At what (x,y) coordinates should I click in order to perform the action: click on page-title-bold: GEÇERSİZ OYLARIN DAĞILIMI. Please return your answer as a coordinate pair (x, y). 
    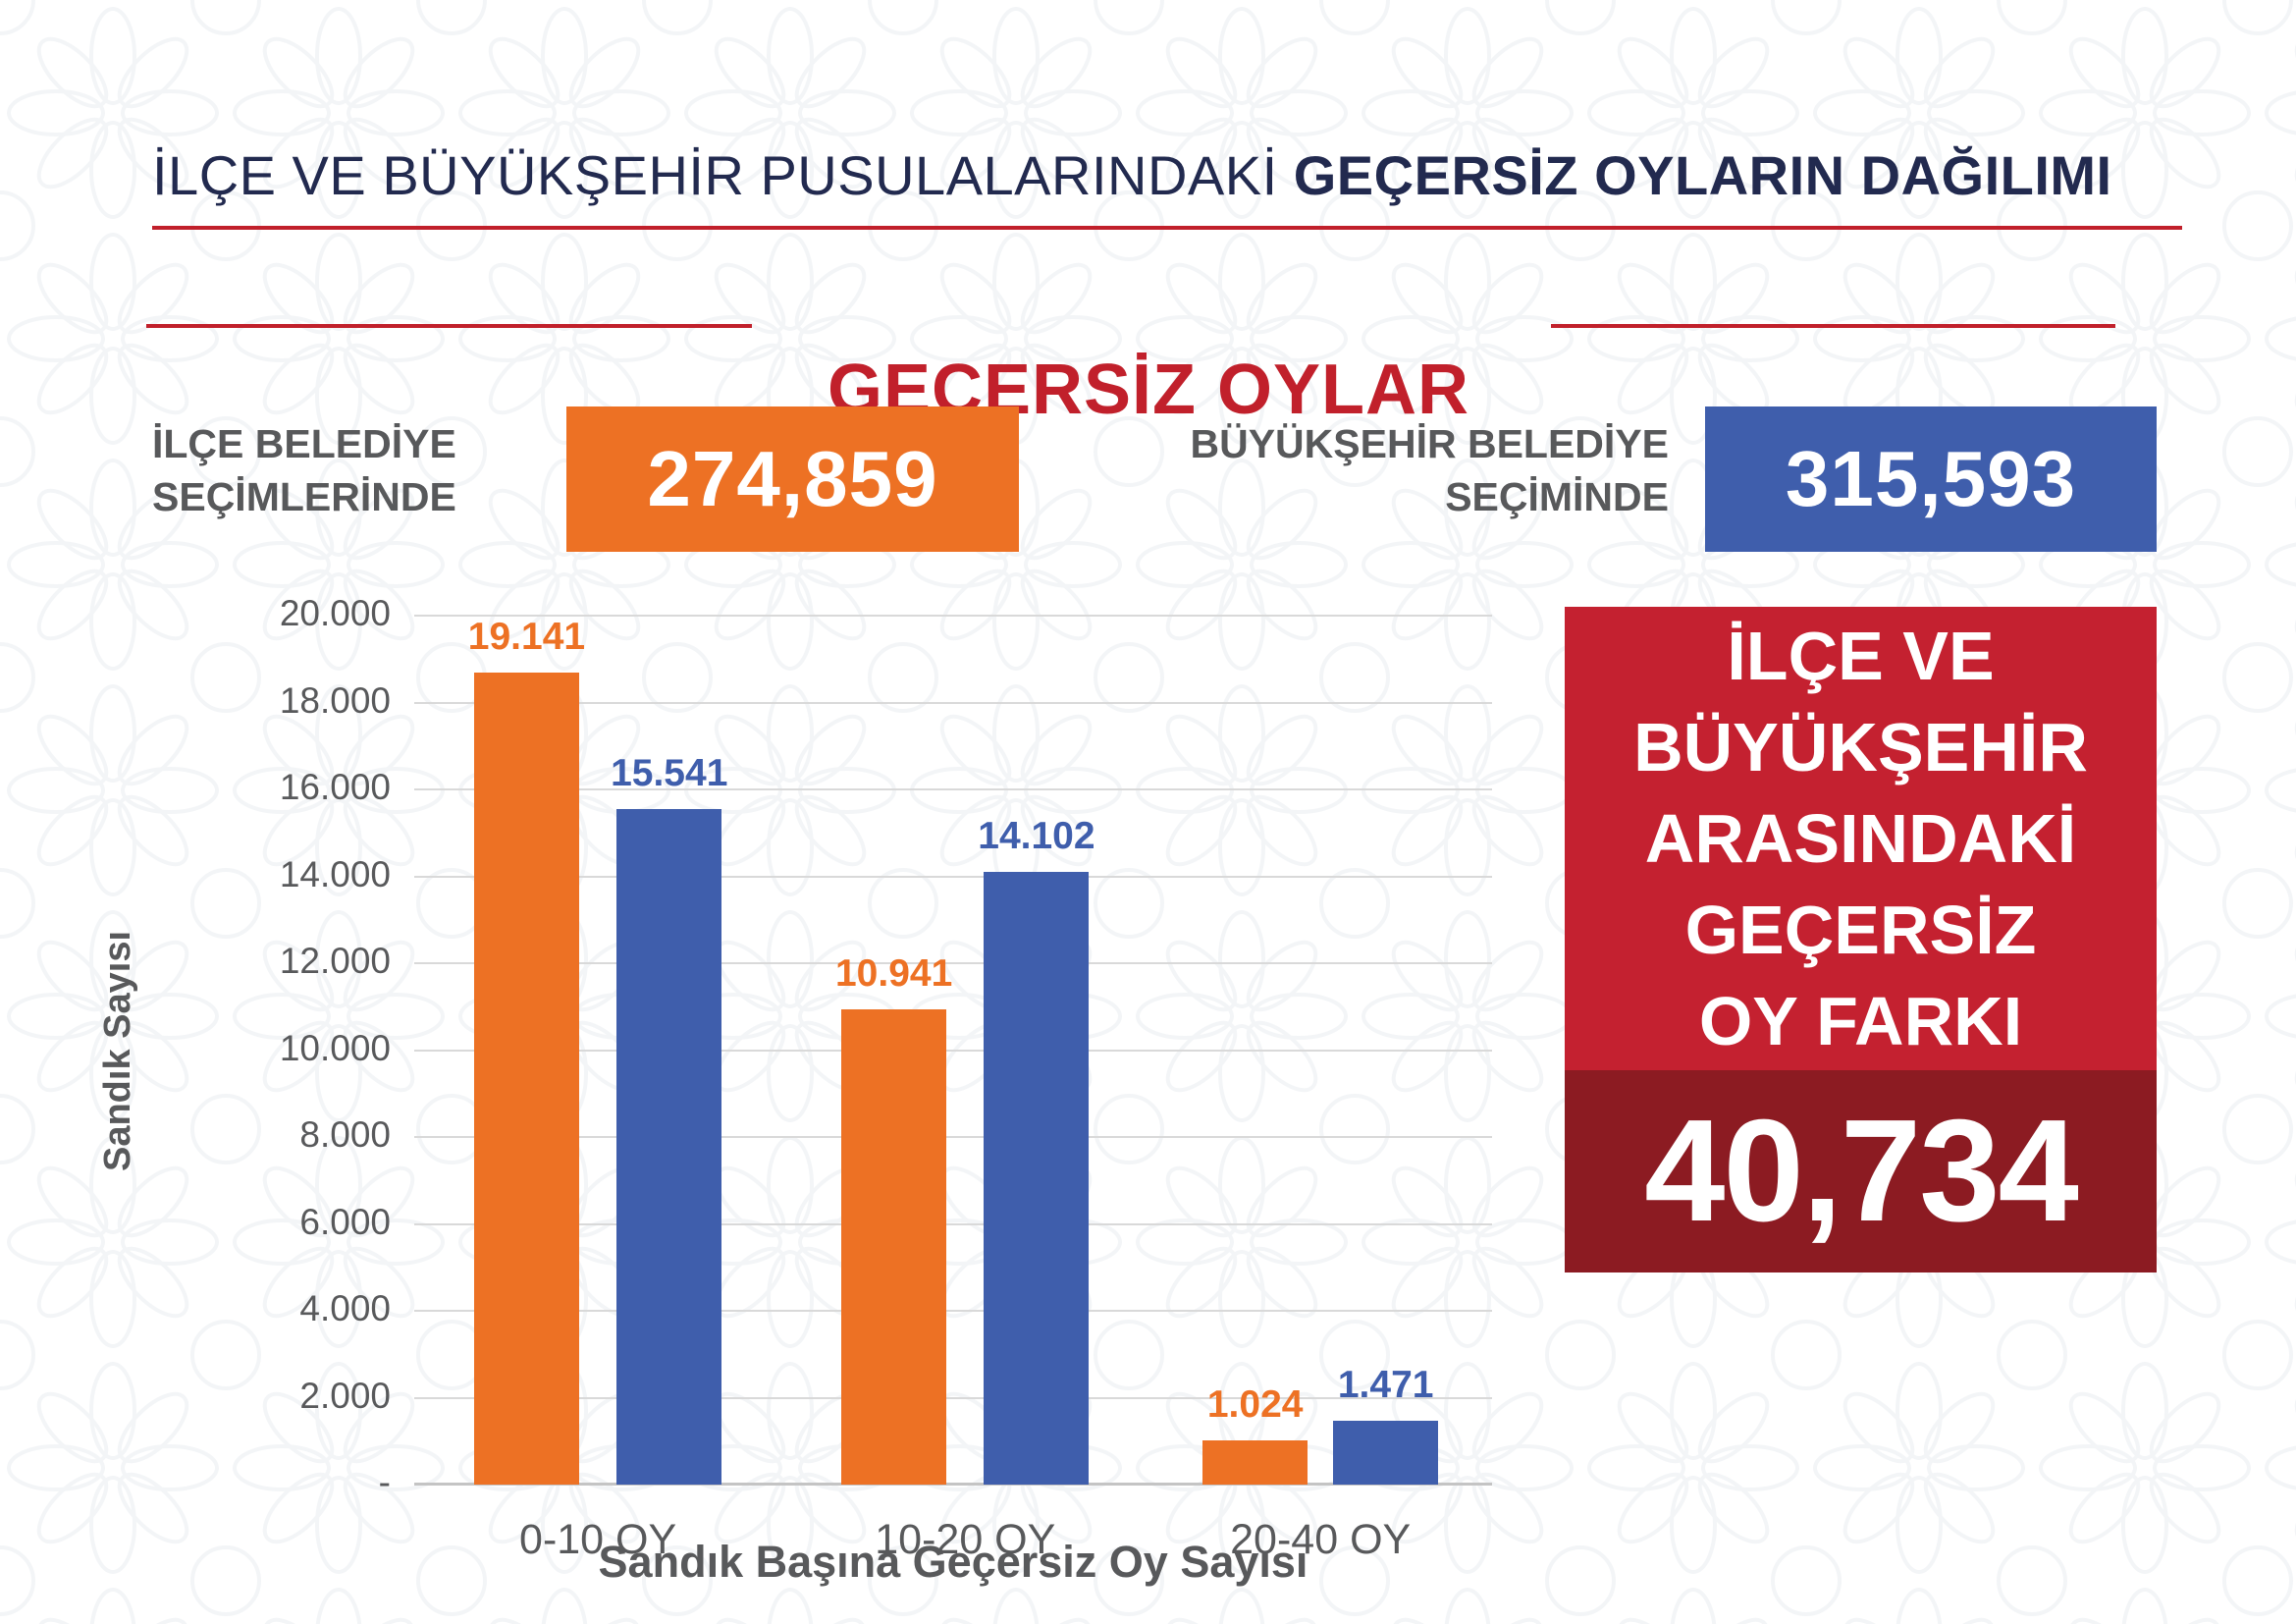
    Looking at the image, I should click on (1702, 174).